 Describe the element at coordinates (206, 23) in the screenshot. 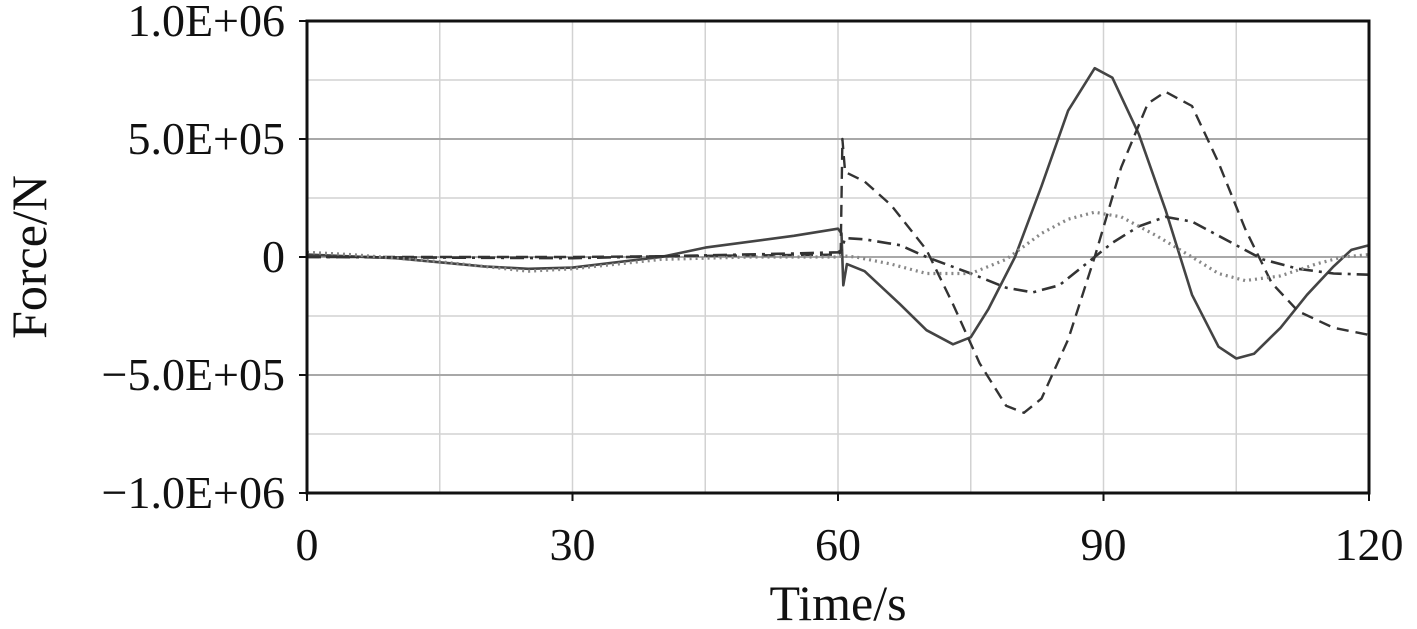

I see `y-tick-label: 1.0E+06` at that location.